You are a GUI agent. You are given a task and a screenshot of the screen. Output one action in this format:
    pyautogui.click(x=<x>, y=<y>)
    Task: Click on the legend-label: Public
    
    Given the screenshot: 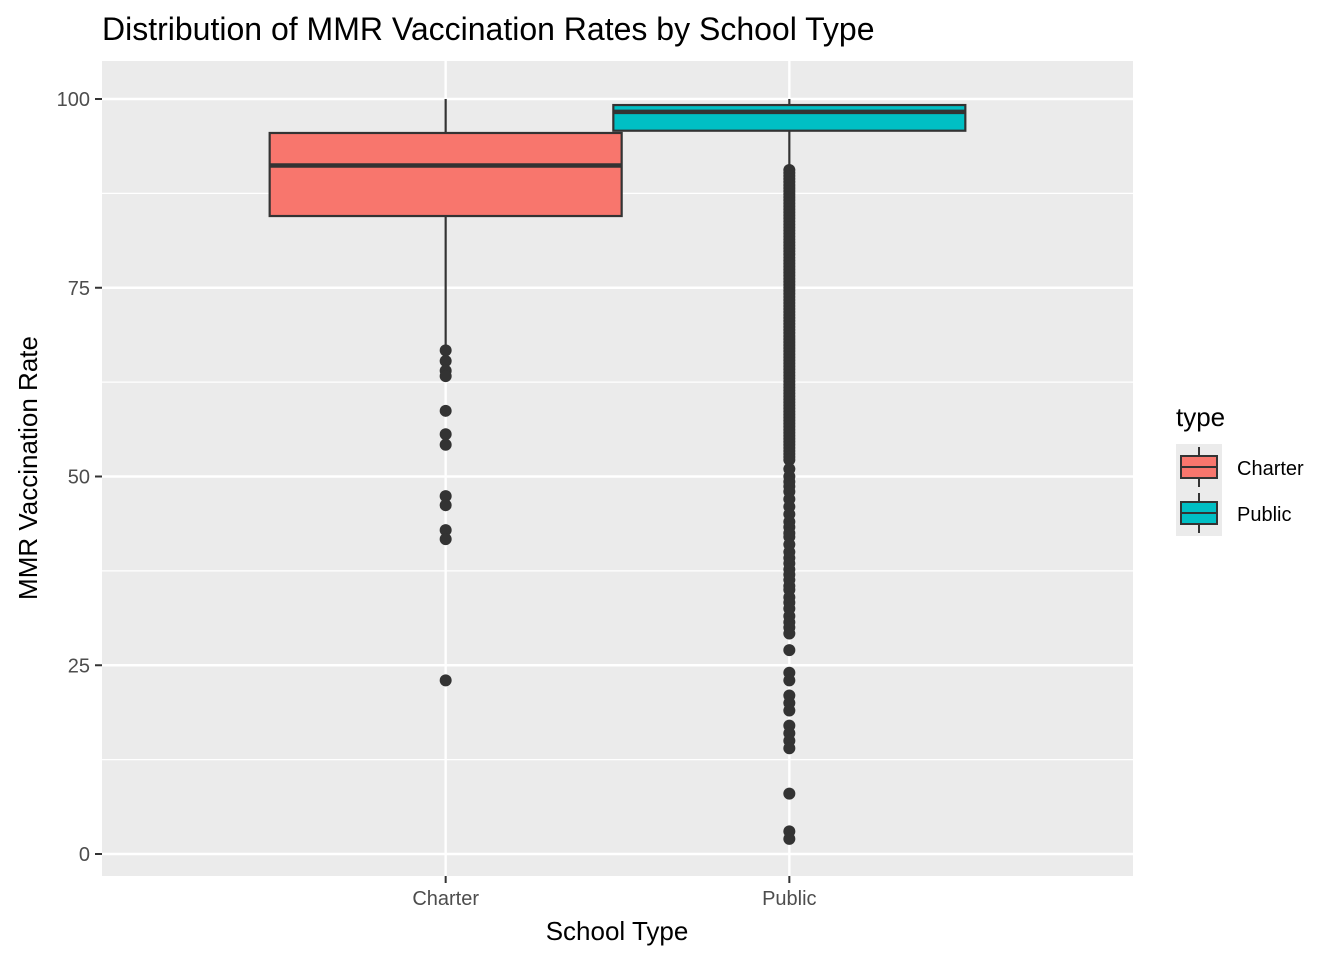 What is the action you would take?
    pyautogui.click(x=1264, y=515)
    